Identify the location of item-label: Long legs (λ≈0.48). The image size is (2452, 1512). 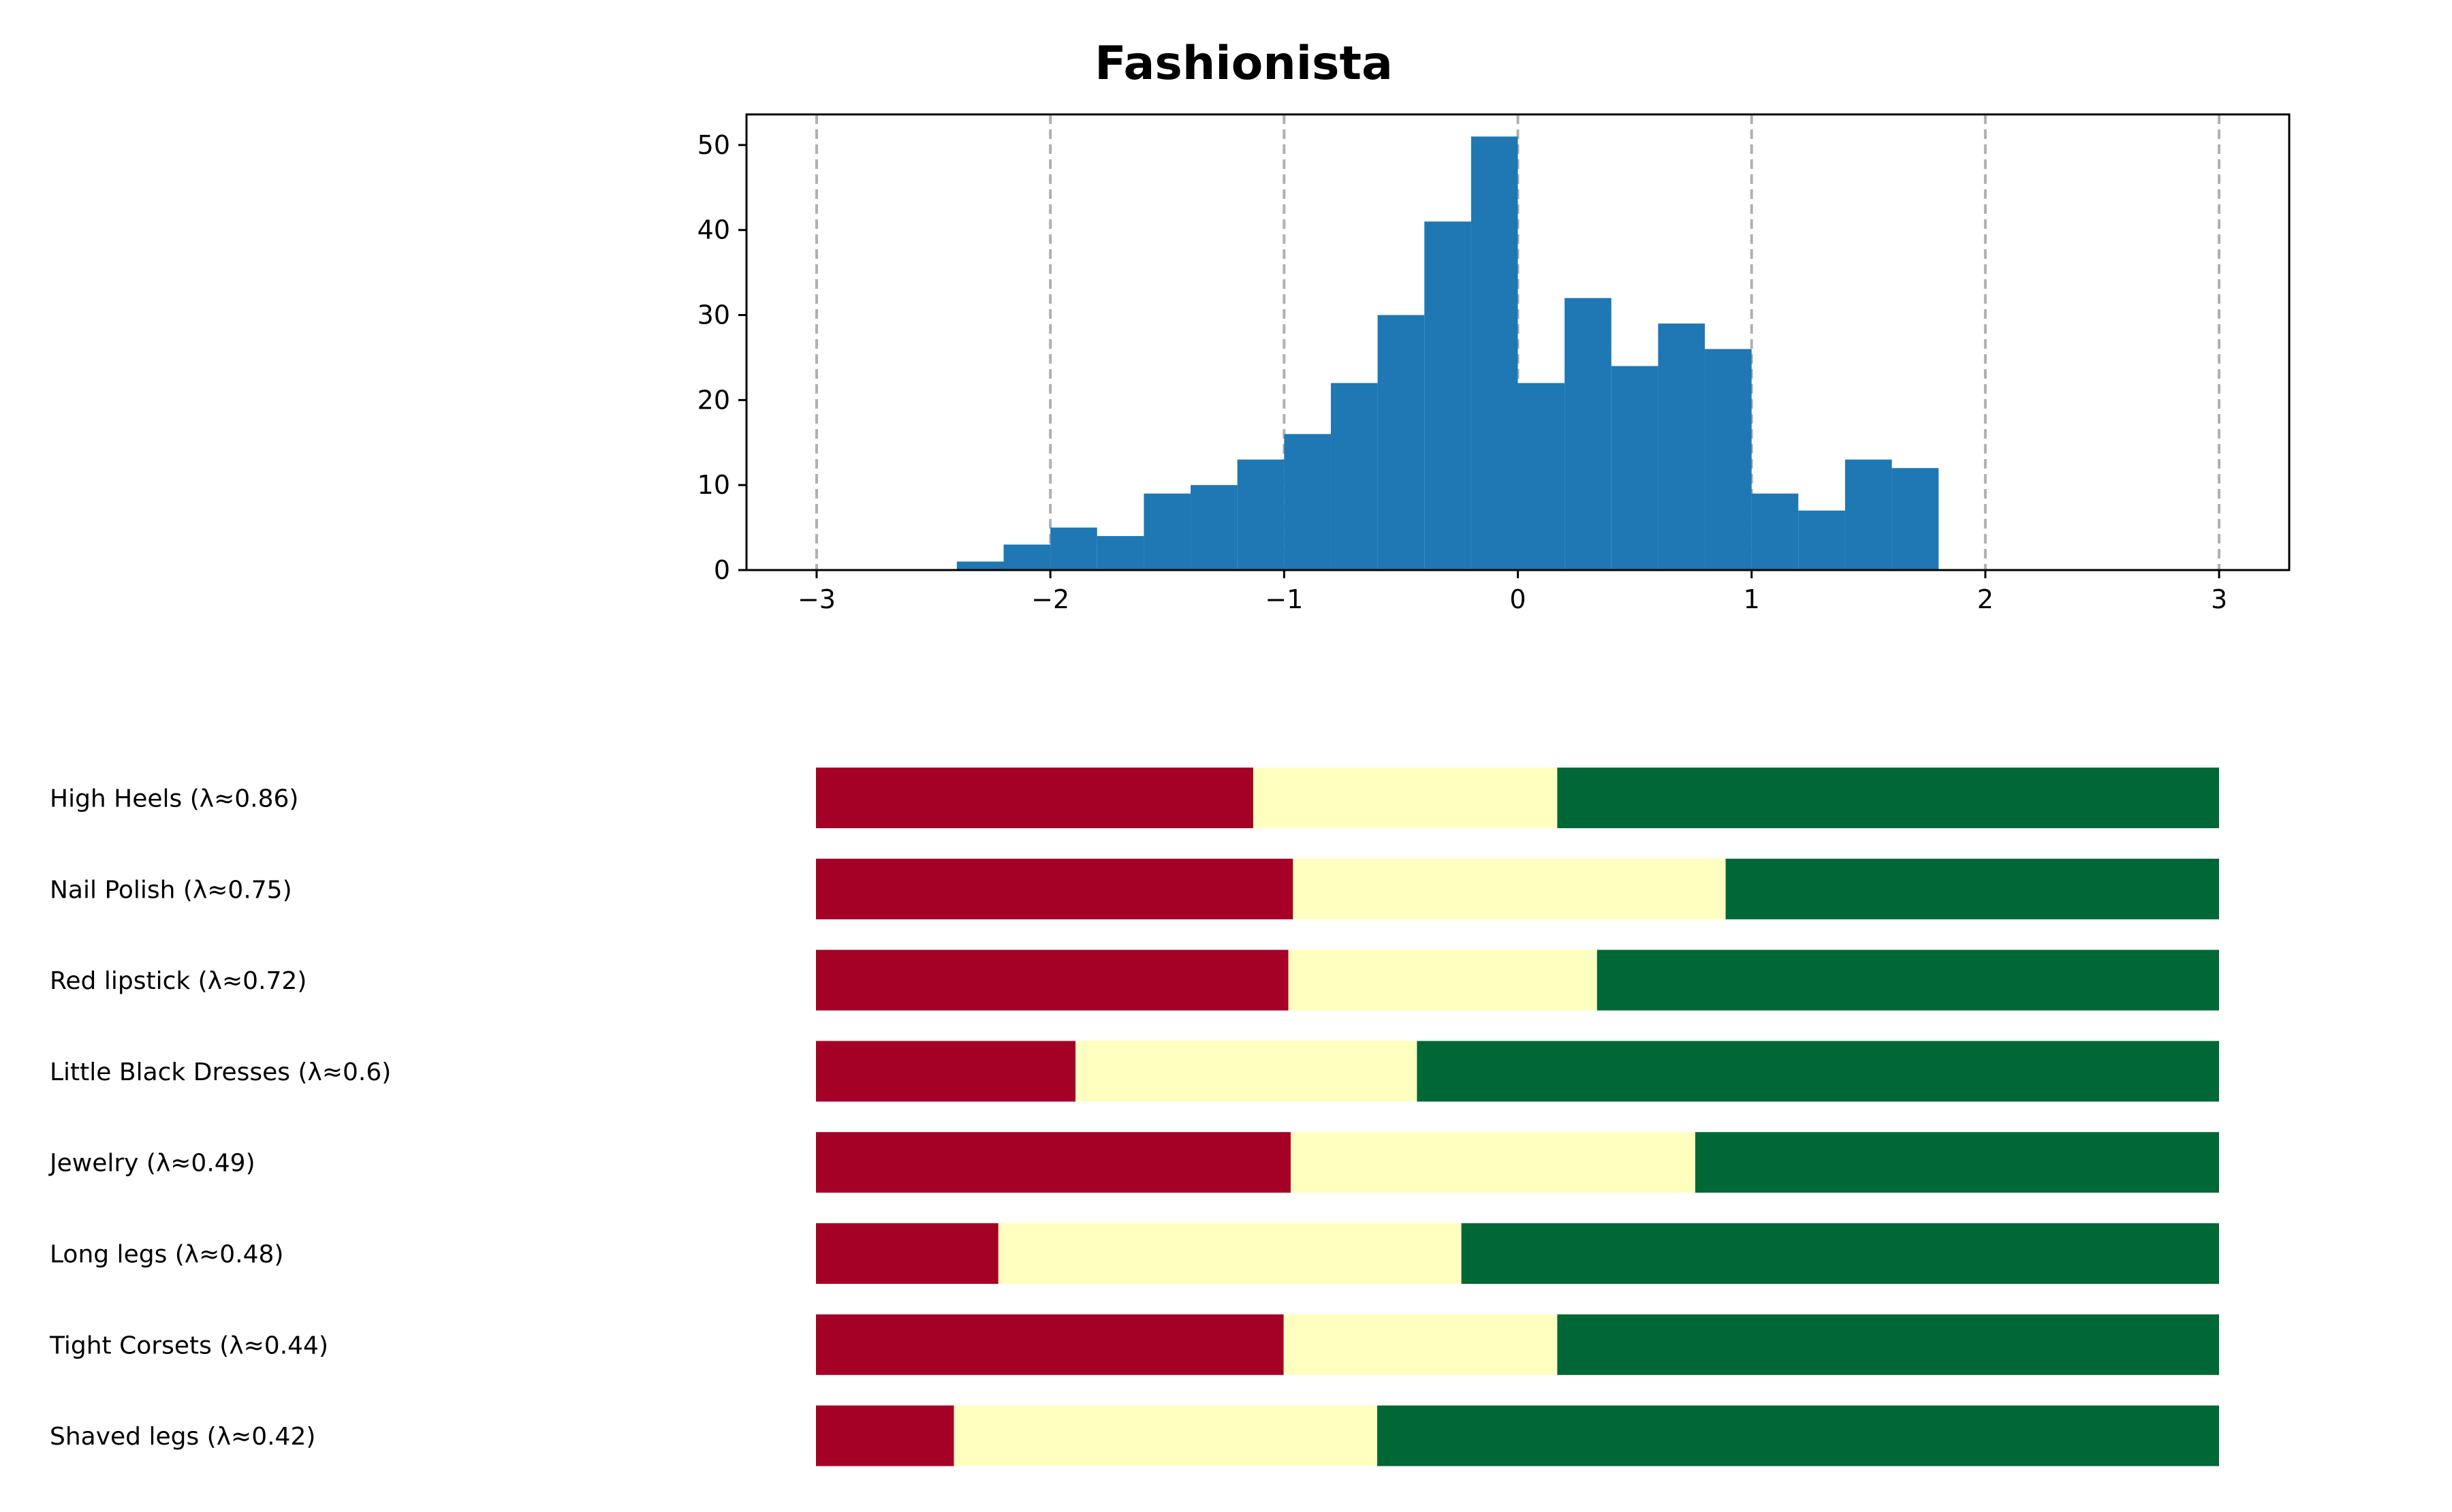
(166, 1255).